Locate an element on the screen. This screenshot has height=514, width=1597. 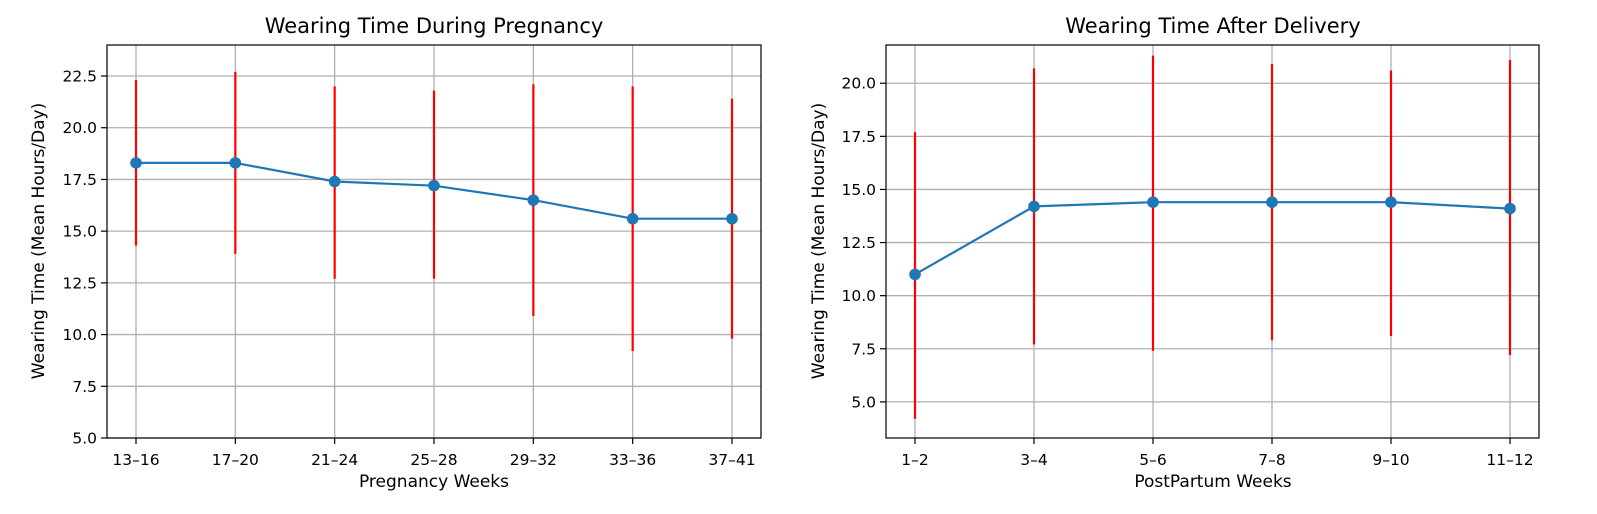
chart-title: Wearing Time After Delivery is located at coordinates (1212, 26).